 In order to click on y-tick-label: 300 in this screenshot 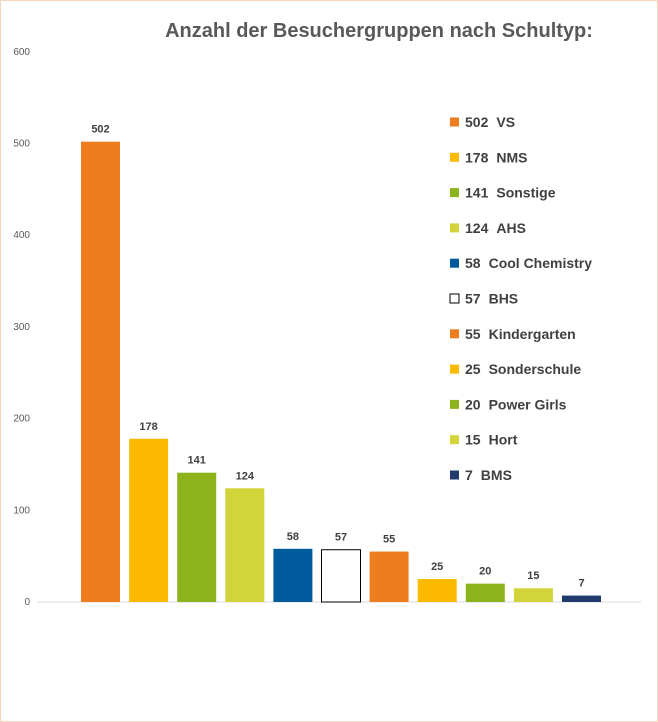, I will do `click(21, 327)`.